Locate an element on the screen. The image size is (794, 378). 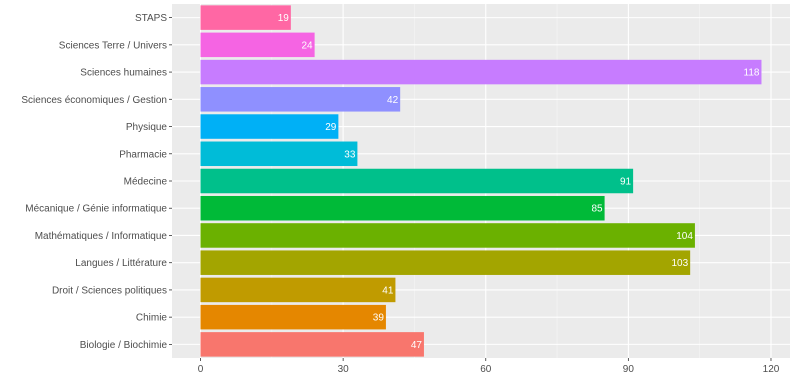
data-label: 118 is located at coordinates (752, 73).